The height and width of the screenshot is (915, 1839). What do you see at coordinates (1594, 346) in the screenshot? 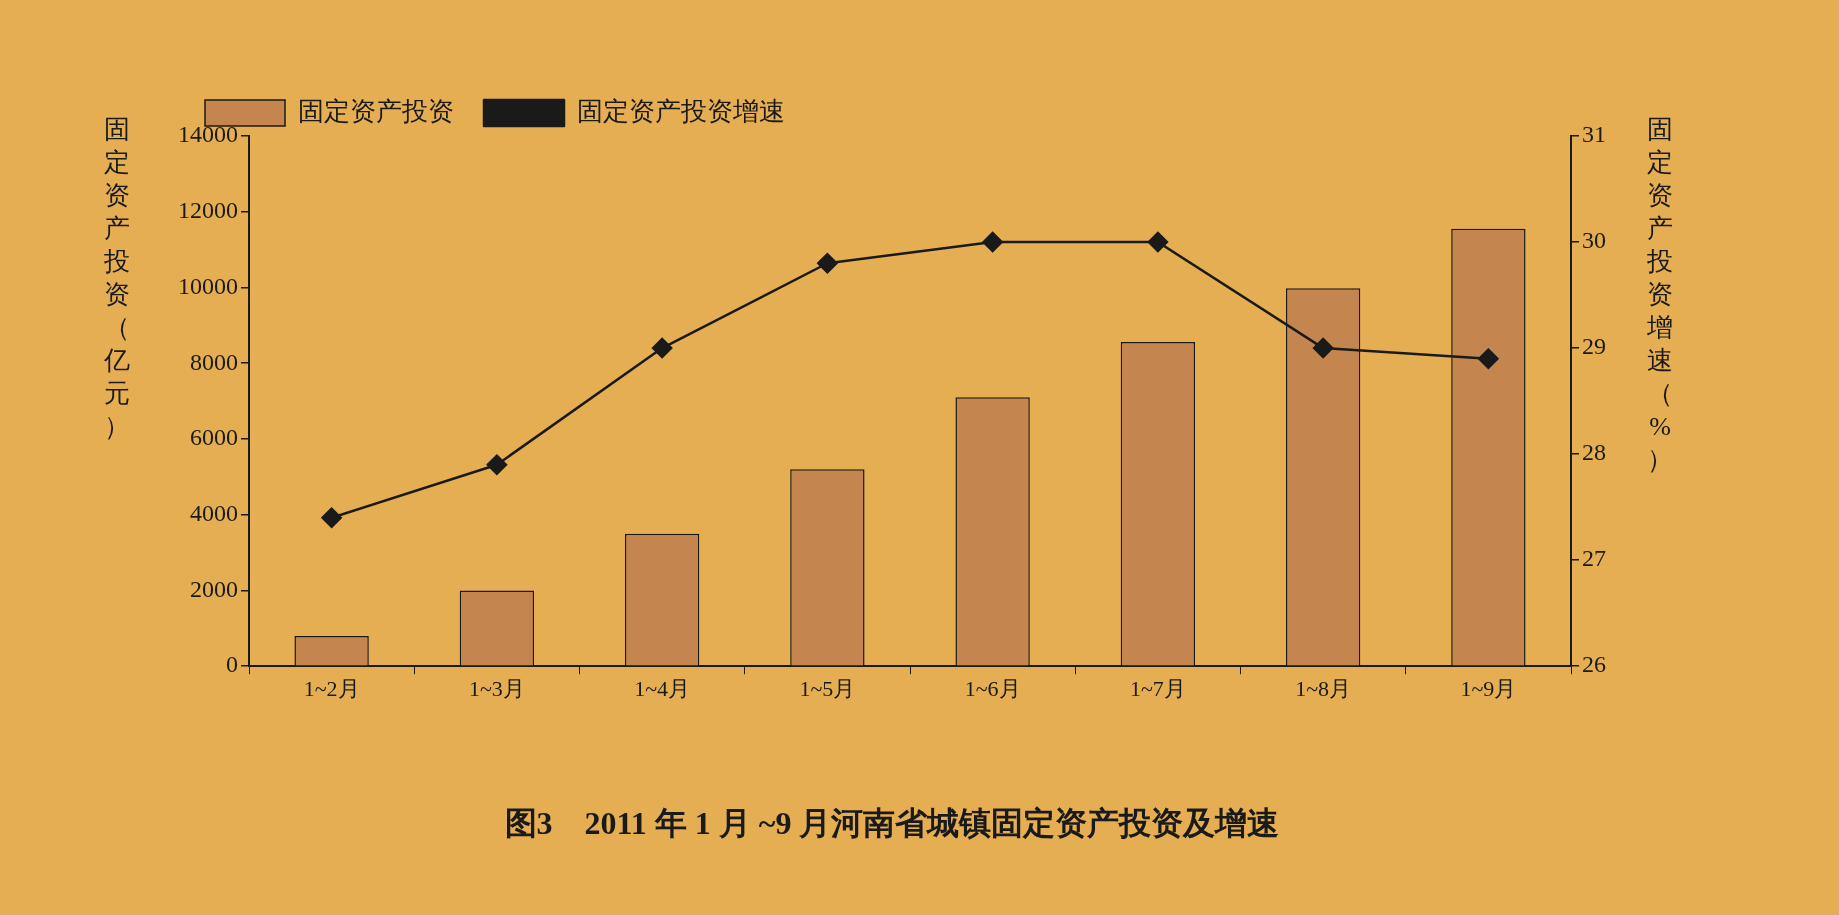
I see `y2-tick-label: 29` at bounding box center [1594, 346].